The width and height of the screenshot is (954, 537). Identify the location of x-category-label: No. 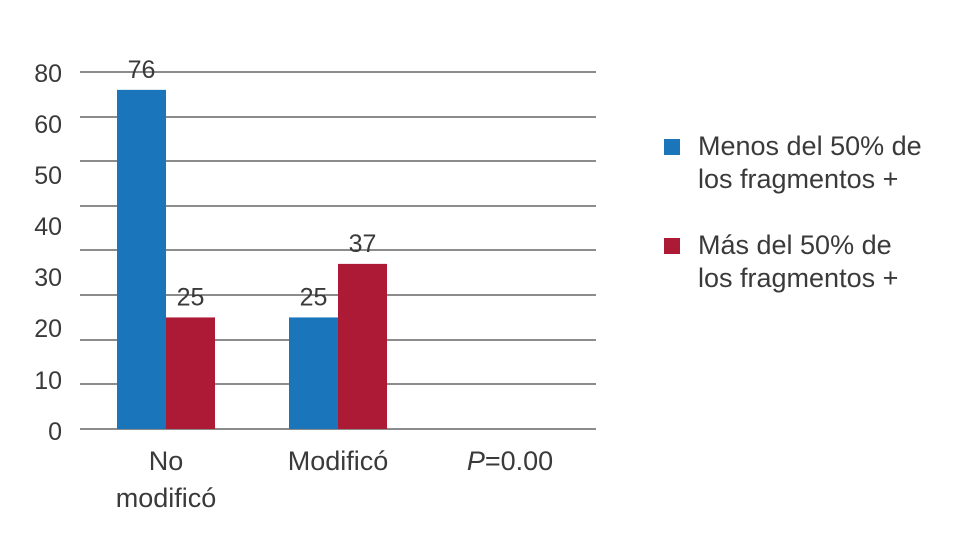
(166, 461).